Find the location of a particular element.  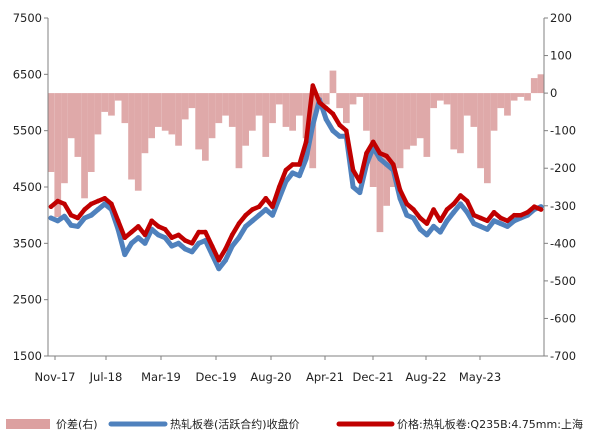

right-tick-label: 0 is located at coordinates (553, 93).